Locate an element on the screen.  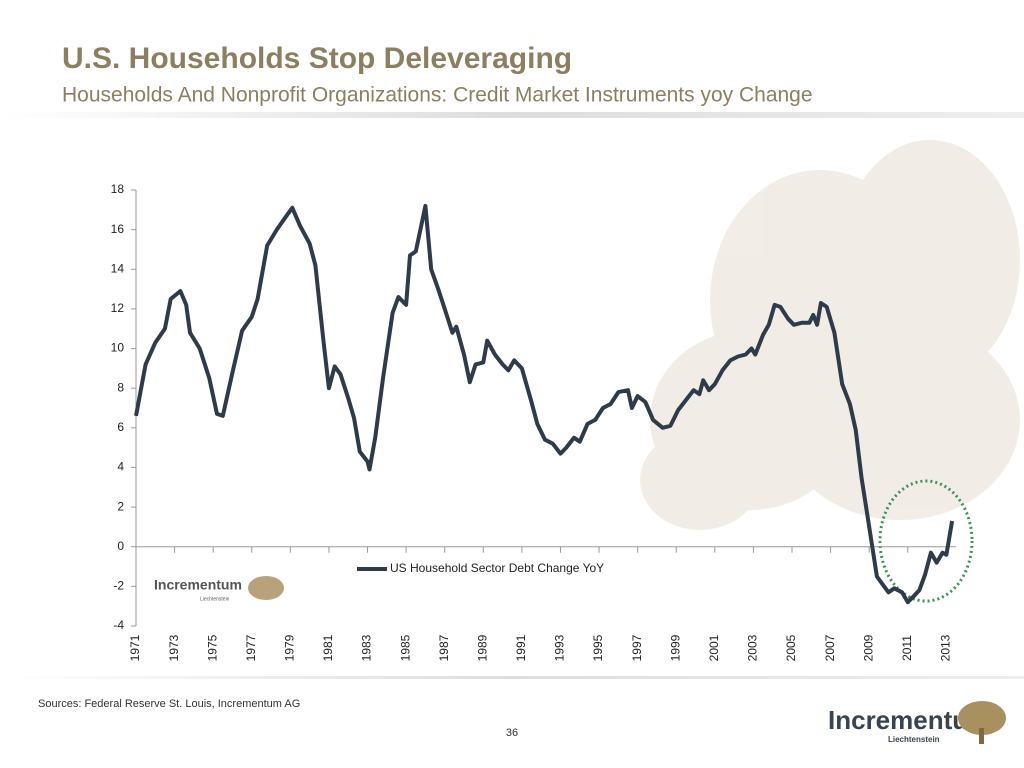
y-tick-label: -4 is located at coordinates (118, 625).